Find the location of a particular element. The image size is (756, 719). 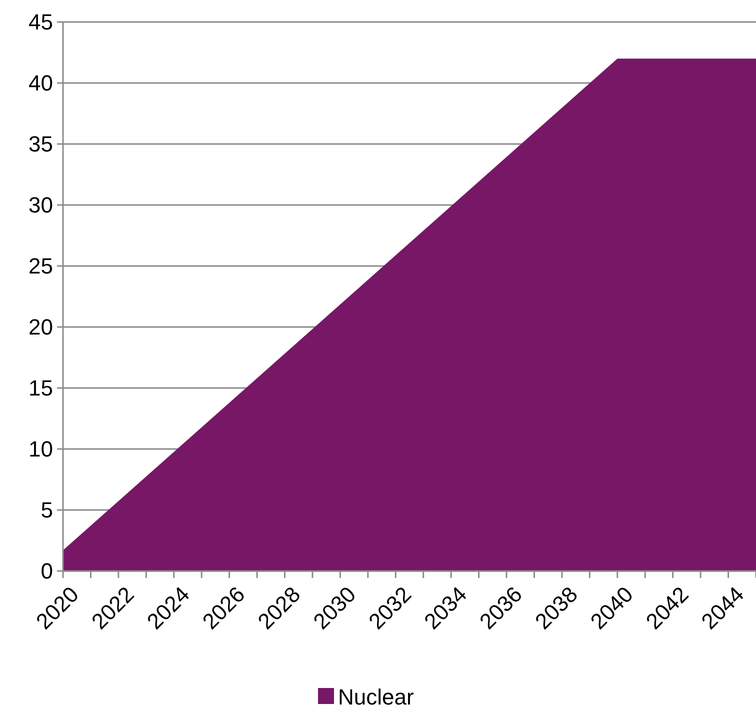

y-tick-label: 25 is located at coordinates (40, 266).